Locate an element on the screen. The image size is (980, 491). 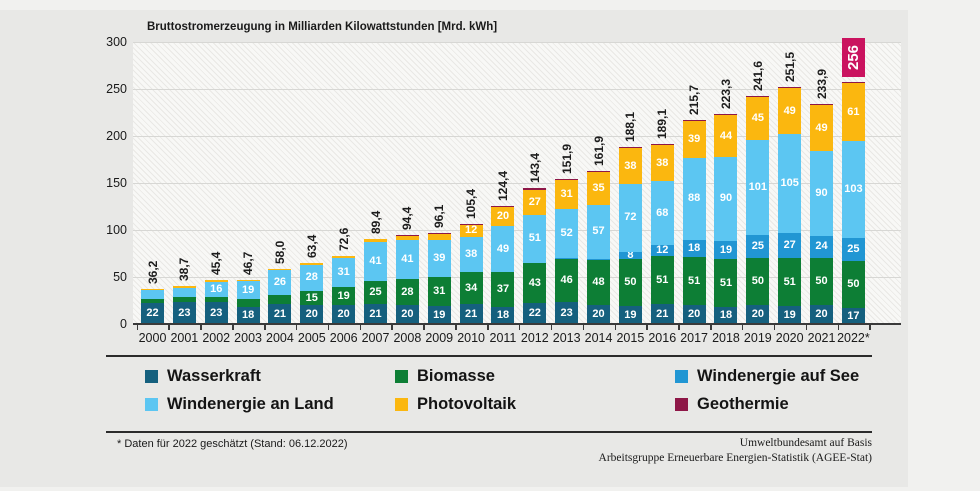
segment-value-label: 88 is located at coordinates (694, 198).